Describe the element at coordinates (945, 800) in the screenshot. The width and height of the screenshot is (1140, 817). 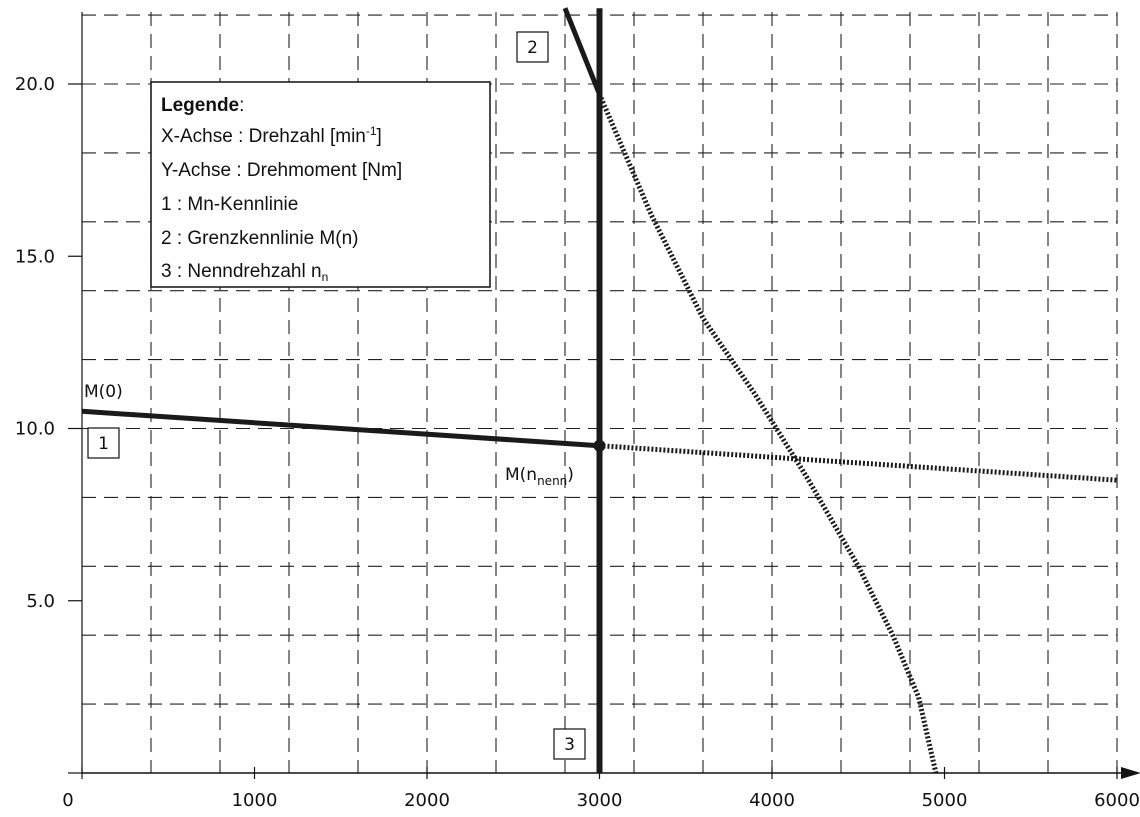
I see `x-tick-label: 5000` at that location.